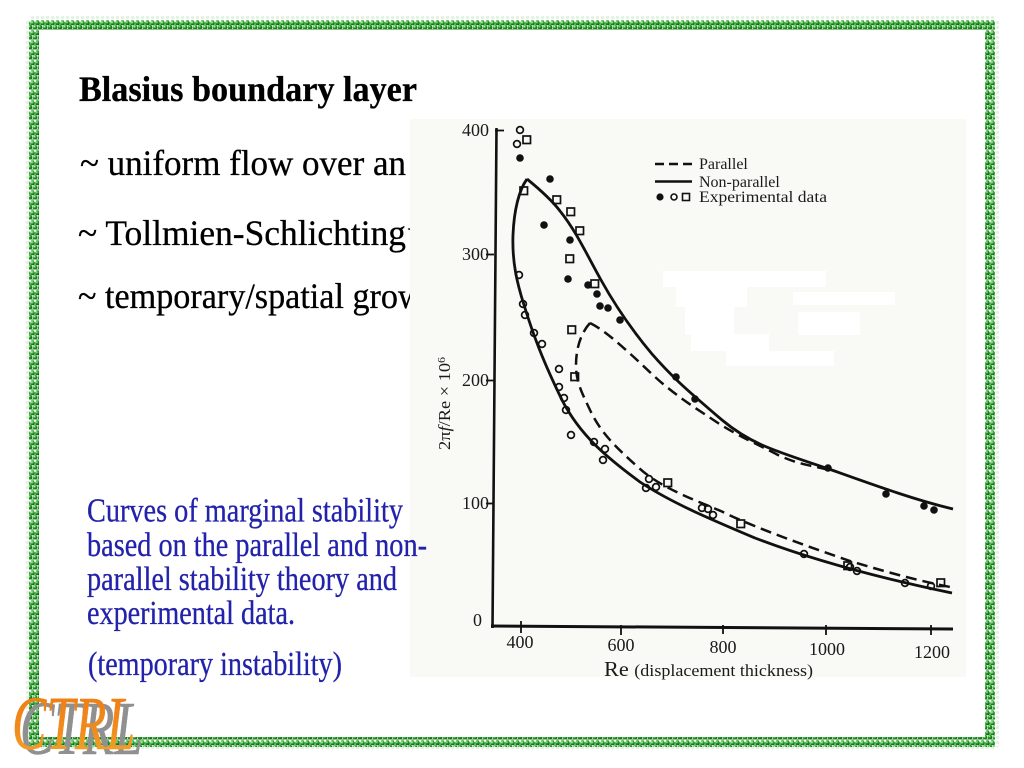  What do you see at coordinates (475, 254) in the screenshot?
I see `svg-text: 300` at bounding box center [475, 254].